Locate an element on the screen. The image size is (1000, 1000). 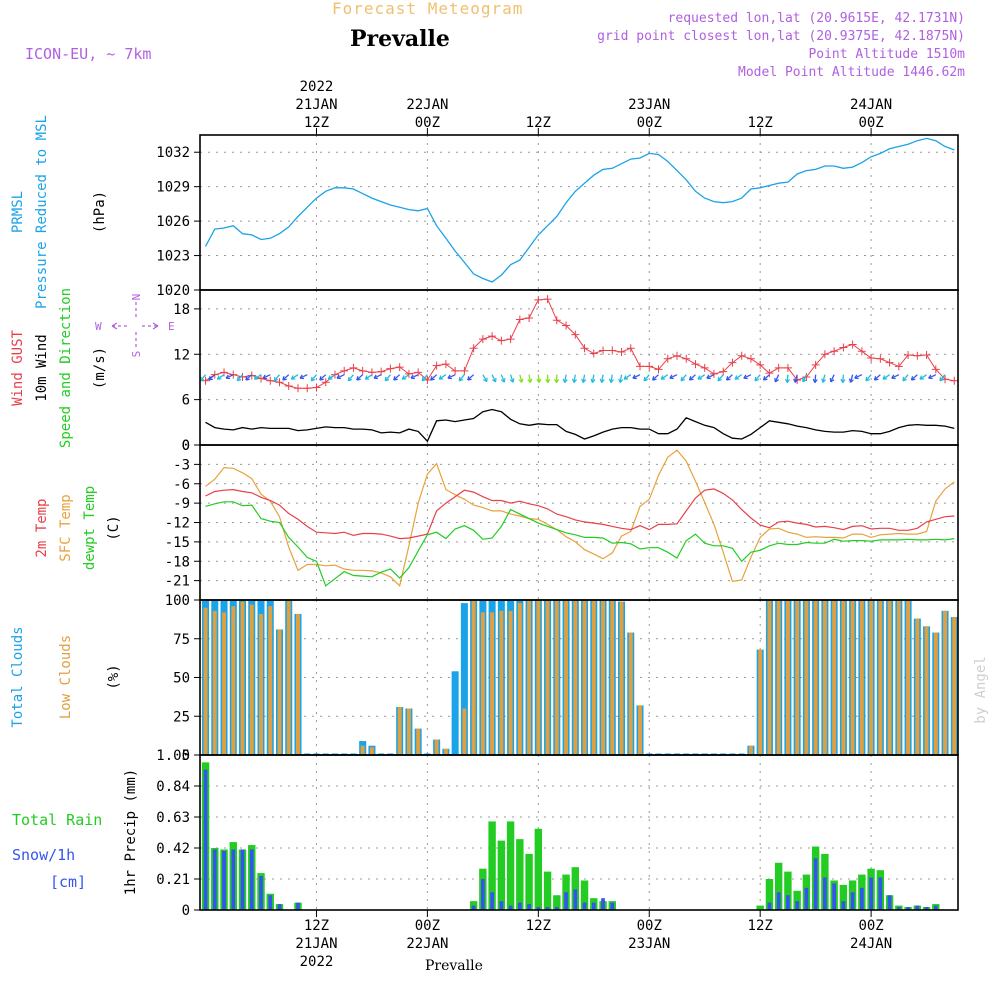
point-altitude: Point Altitude 1510m is located at coordinates (886, 54).